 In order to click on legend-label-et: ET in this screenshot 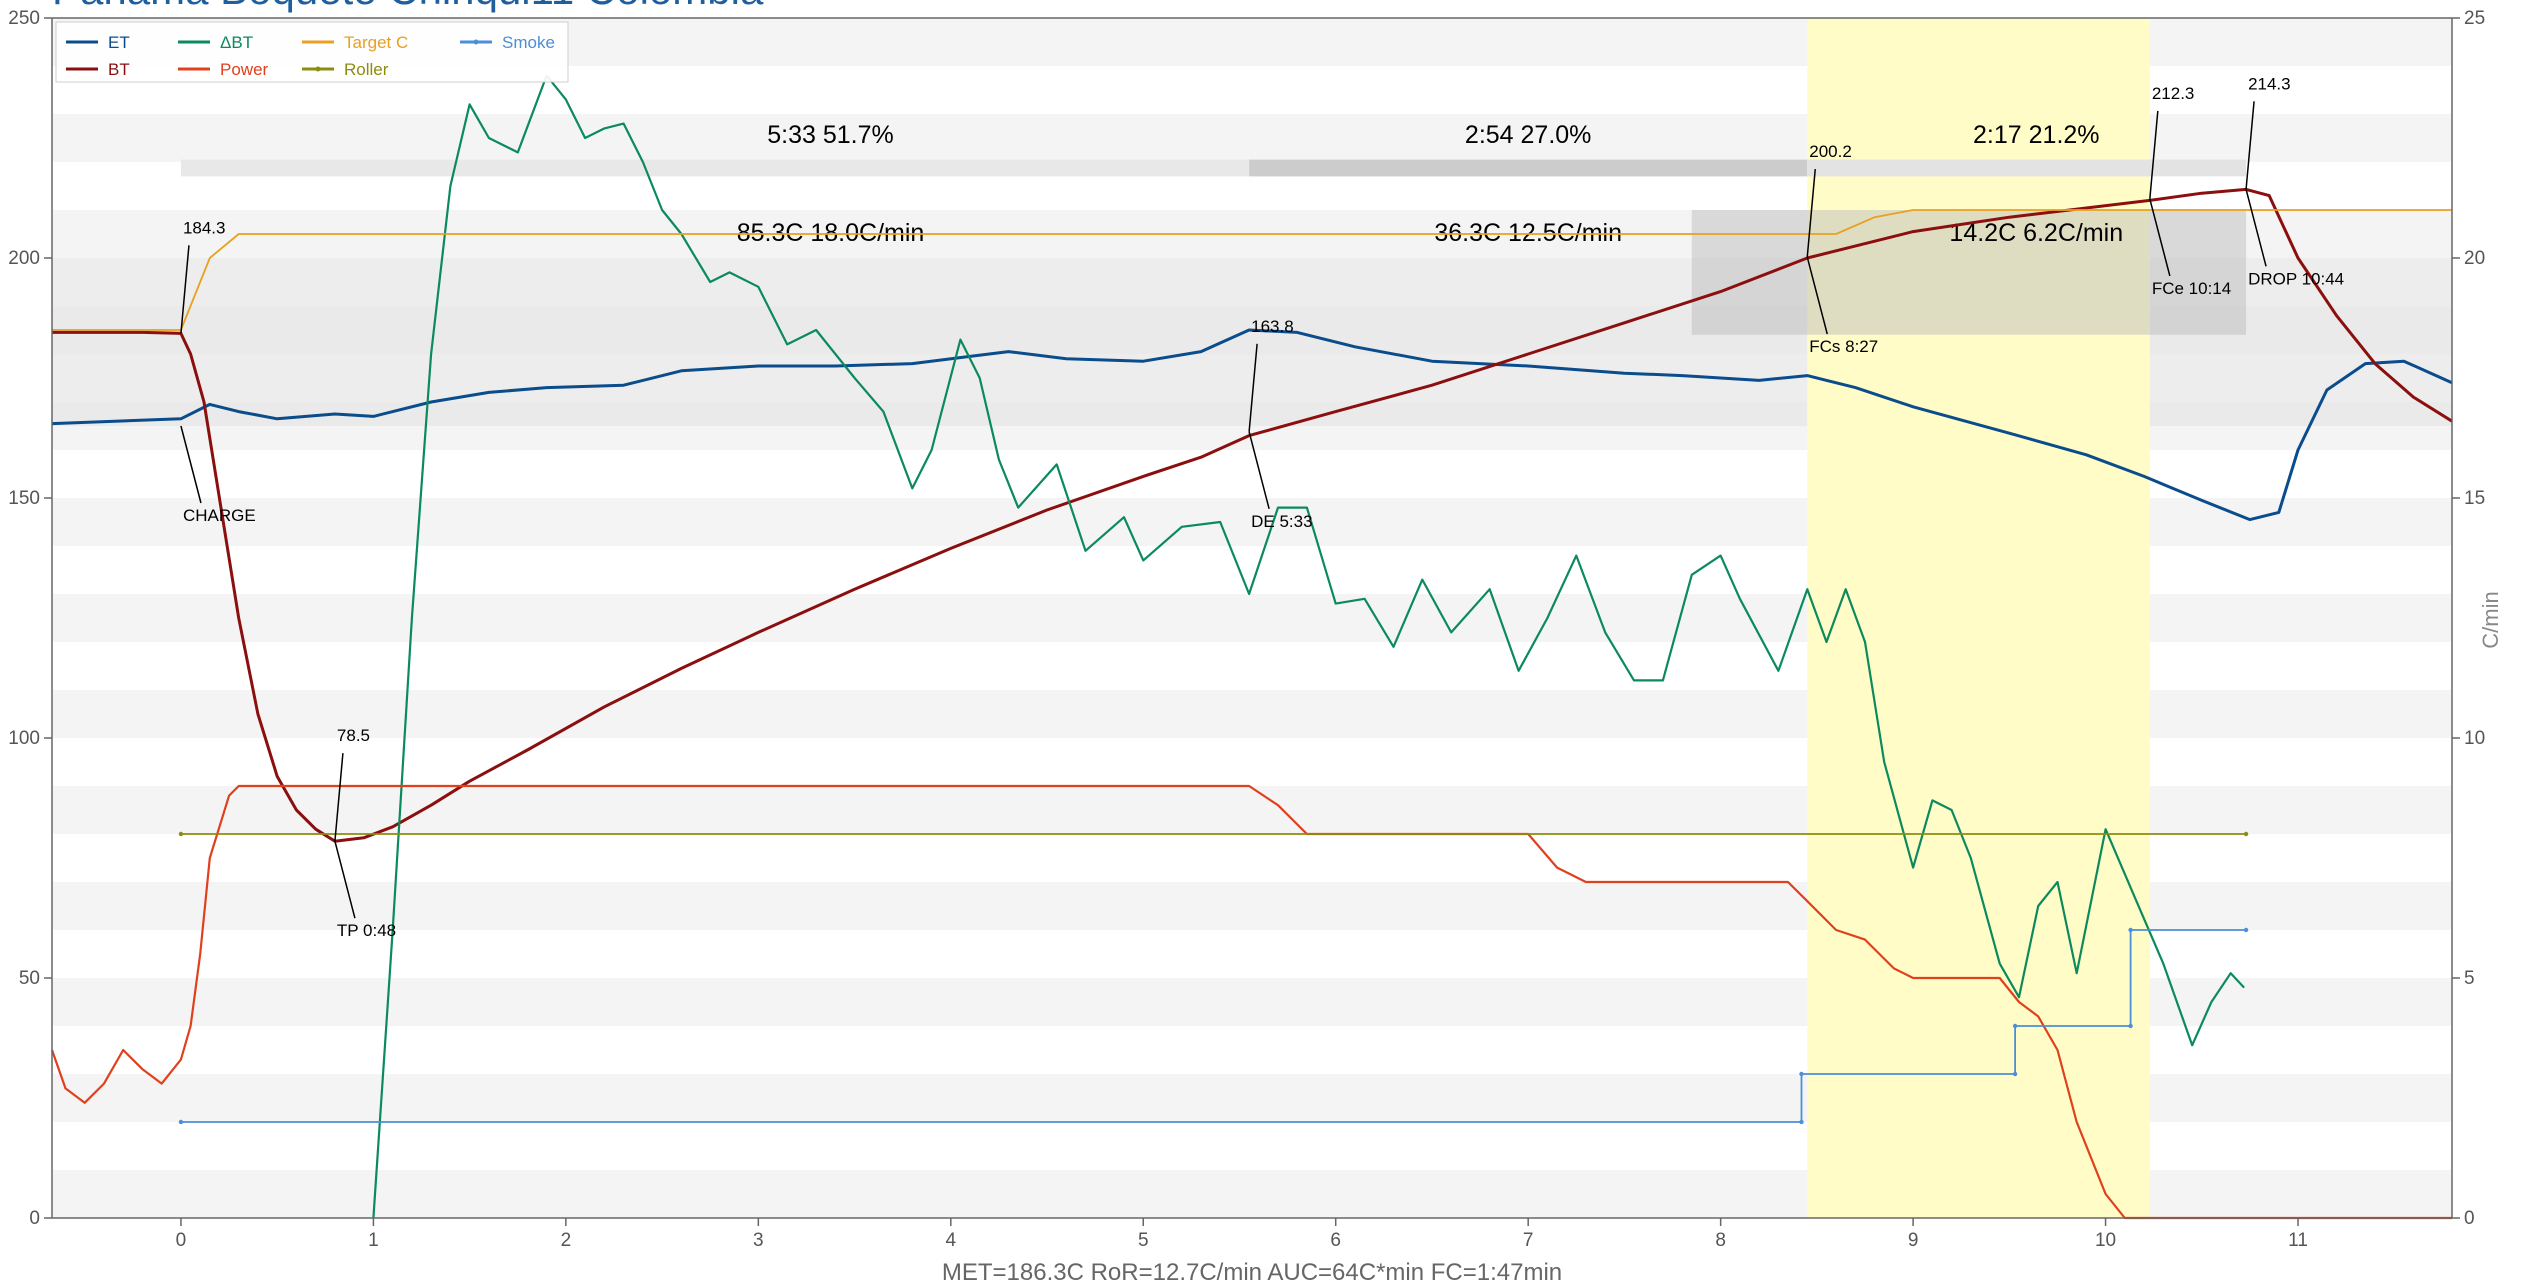, I will do `click(119, 42)`.